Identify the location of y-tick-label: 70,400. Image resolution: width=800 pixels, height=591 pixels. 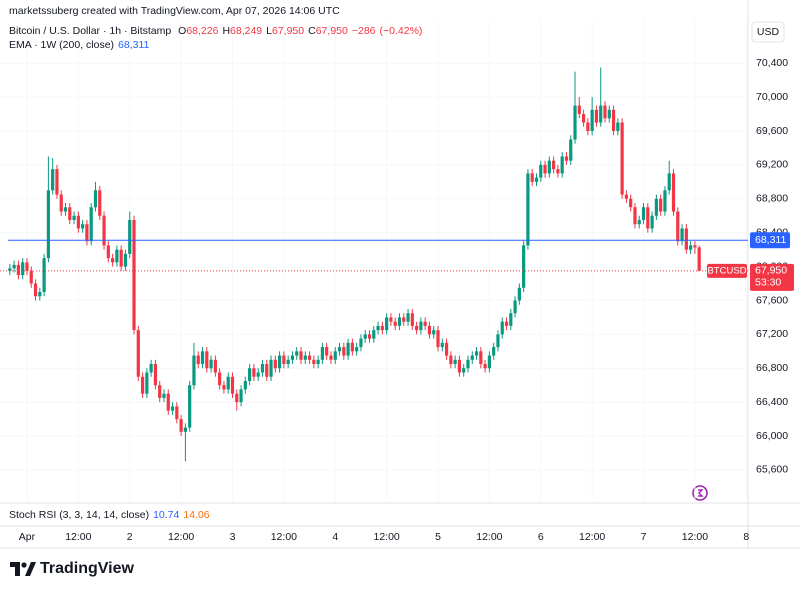
(772, 63).